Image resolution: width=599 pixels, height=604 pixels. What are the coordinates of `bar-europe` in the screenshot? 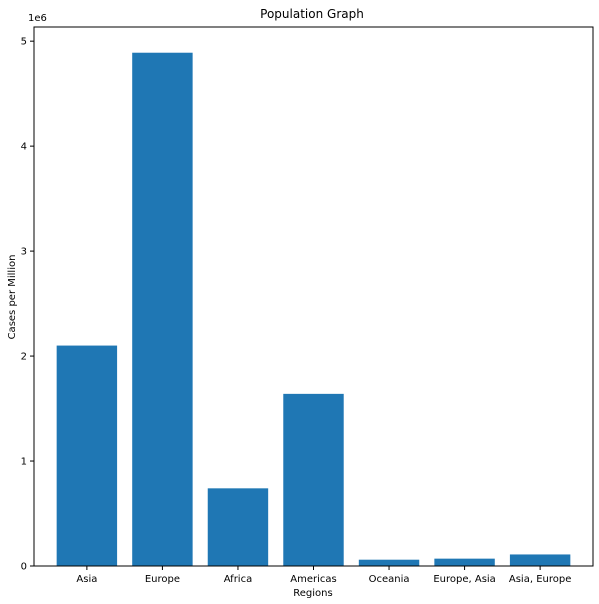 It's located at (162, 309).